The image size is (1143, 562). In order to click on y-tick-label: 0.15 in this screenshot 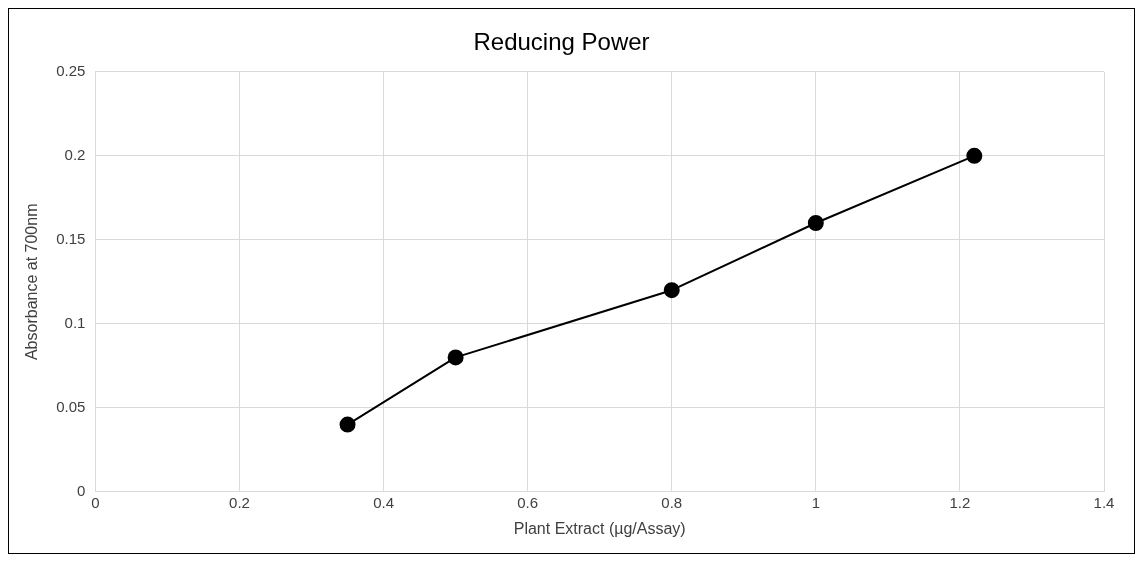, I will do `click(71, 238)`.